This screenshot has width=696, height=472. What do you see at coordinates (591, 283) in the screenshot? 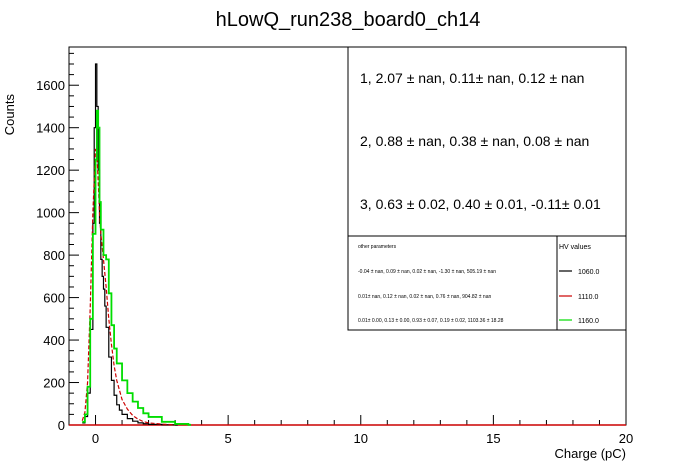
I see `legend: HV values 1060.0 1110.0 1160.0` at bounding box center [591, 283].